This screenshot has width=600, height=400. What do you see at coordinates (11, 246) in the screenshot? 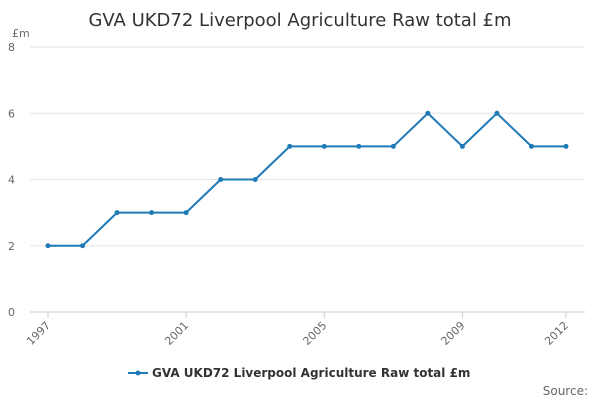
I see `y-tick-label: 2` at bounding box center [11, 246].